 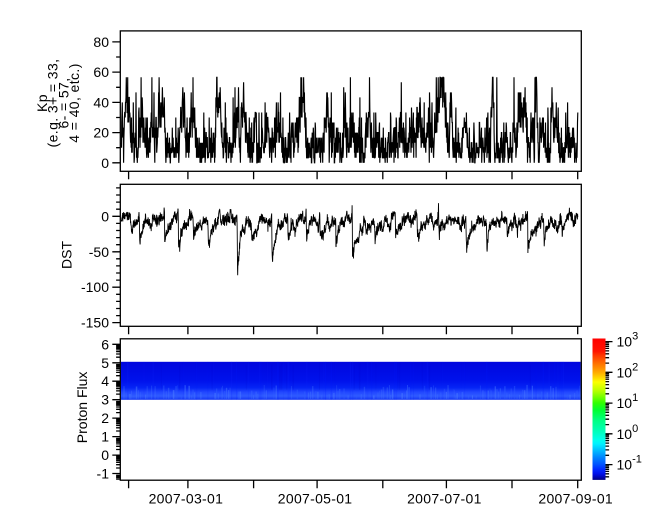 I want to click on svg-text: -100, so click(x=95, y=287).